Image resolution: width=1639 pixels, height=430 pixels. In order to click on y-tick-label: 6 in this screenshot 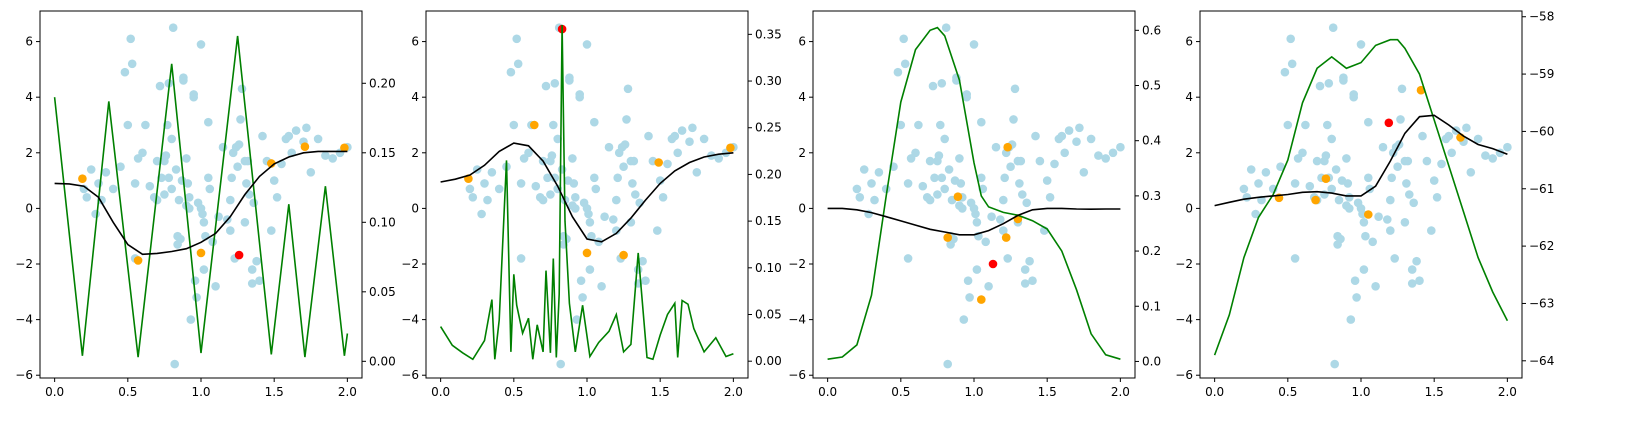, I will do `click(802, 42)`.